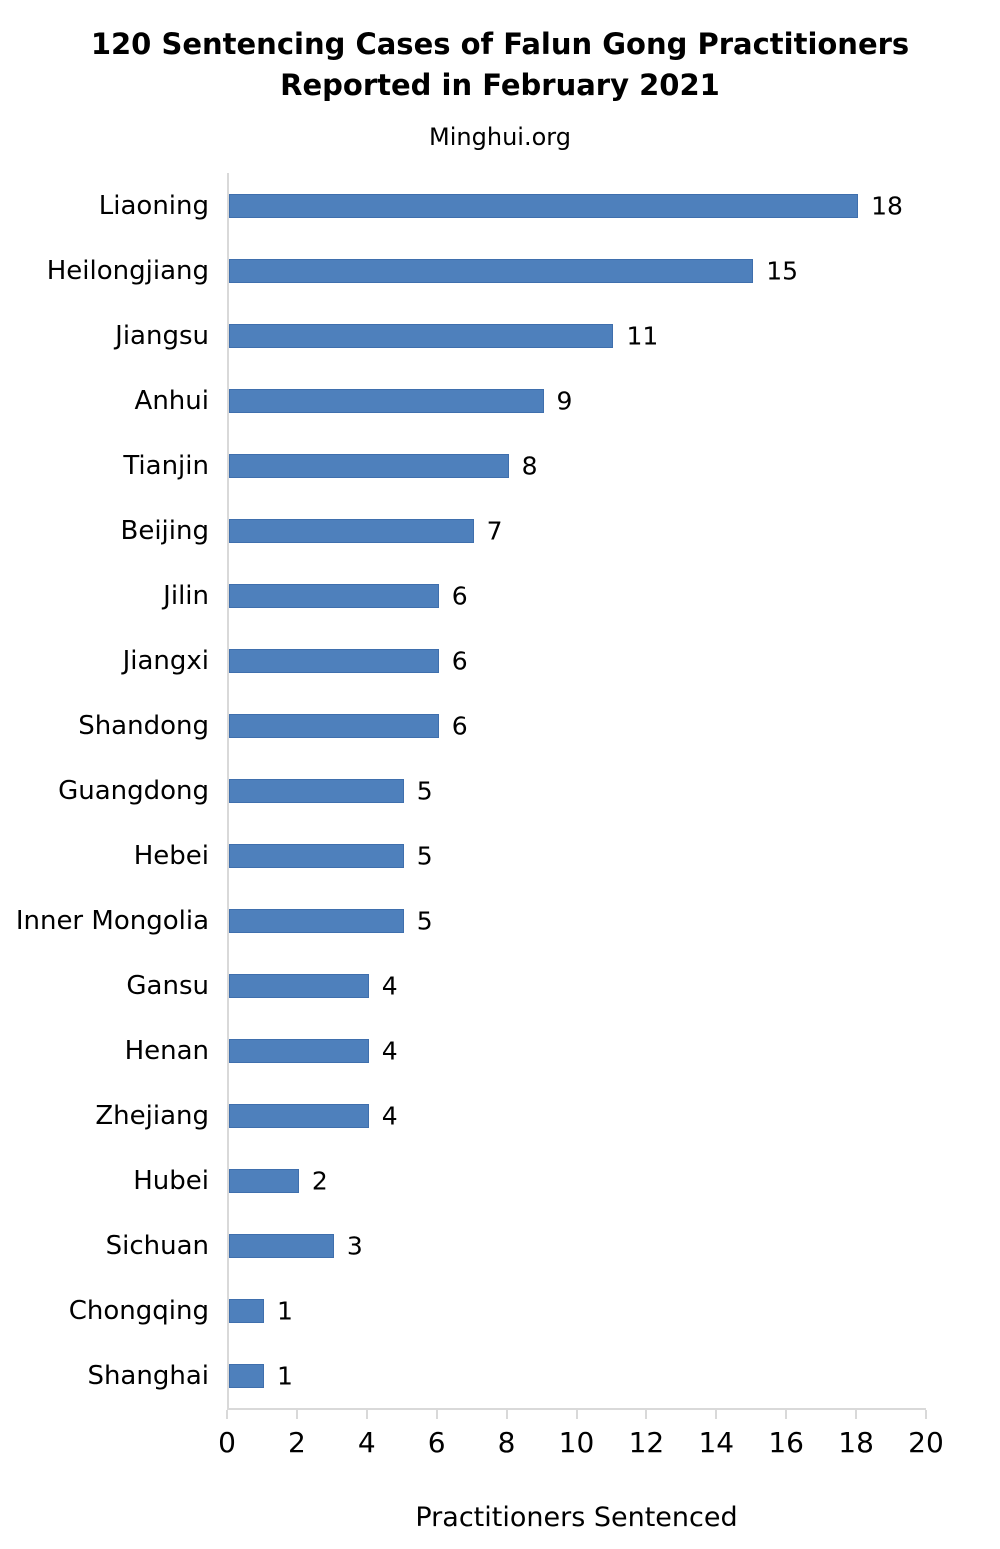 The height and width of the screenshot is (1549, 1000). I want to click on bar-row: Jiangxi 6, so click(500, 660).